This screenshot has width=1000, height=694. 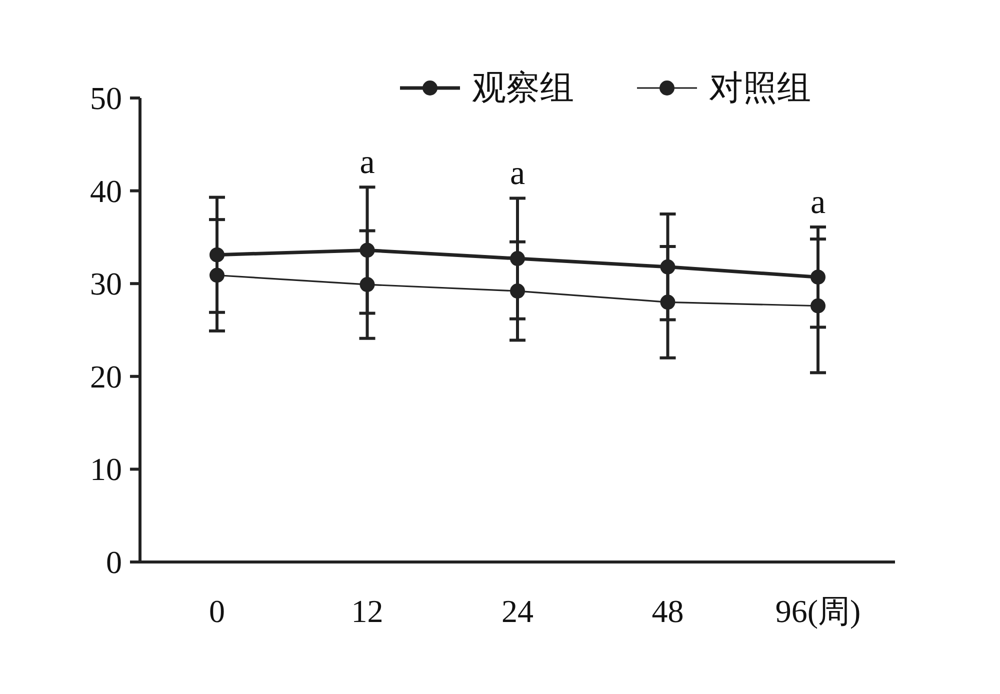 What do you see at coordinates (106, 190) in the screenshot?
I see `y-tick-label: 40` at bounding box center [106, 190].